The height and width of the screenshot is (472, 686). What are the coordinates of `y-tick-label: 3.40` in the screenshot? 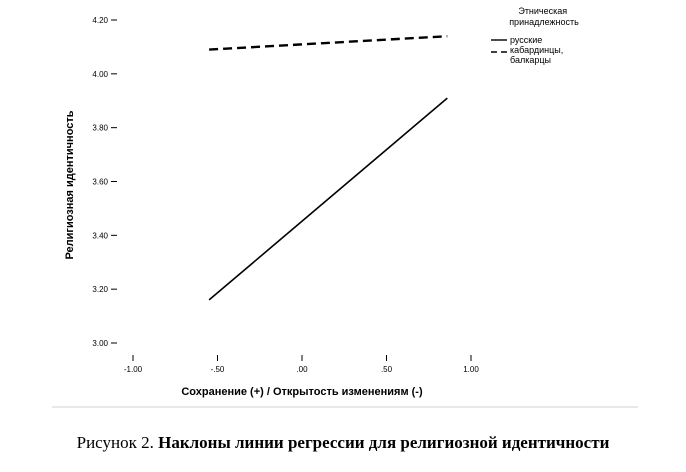 It's located at (100, 235).